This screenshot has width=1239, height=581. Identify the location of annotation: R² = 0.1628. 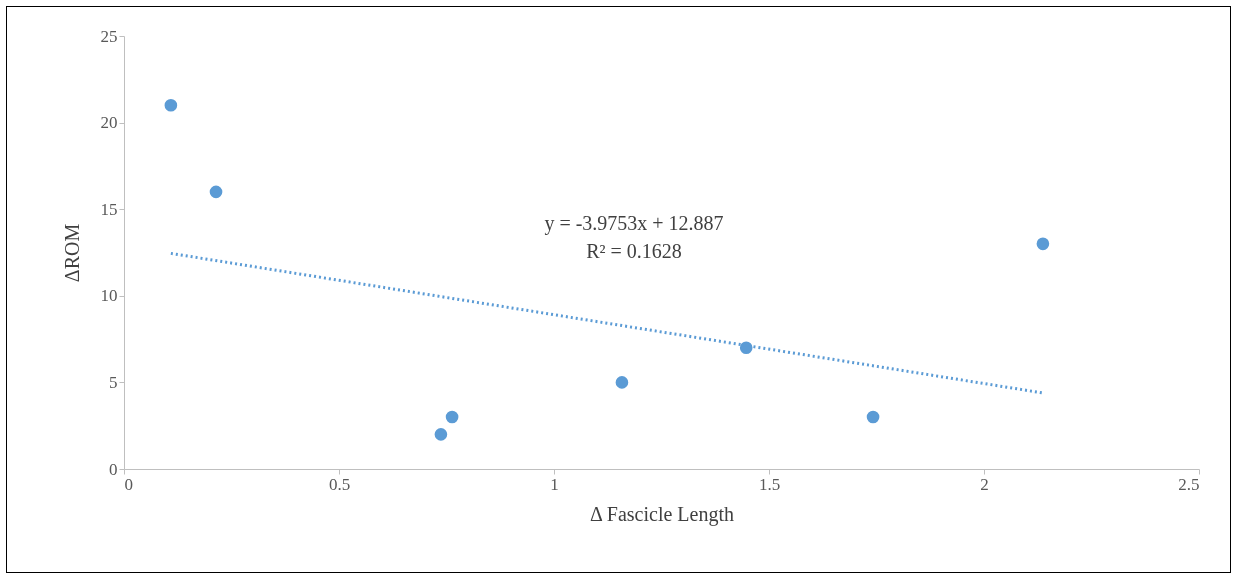
(634, 251).